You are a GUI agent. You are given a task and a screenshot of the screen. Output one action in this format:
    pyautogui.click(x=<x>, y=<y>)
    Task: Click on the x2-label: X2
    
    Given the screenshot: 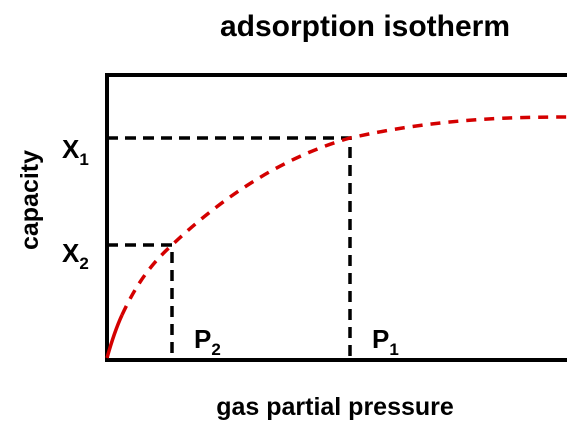 What is the action you would take?
    pyautogui.click(x=75, y=255)
    